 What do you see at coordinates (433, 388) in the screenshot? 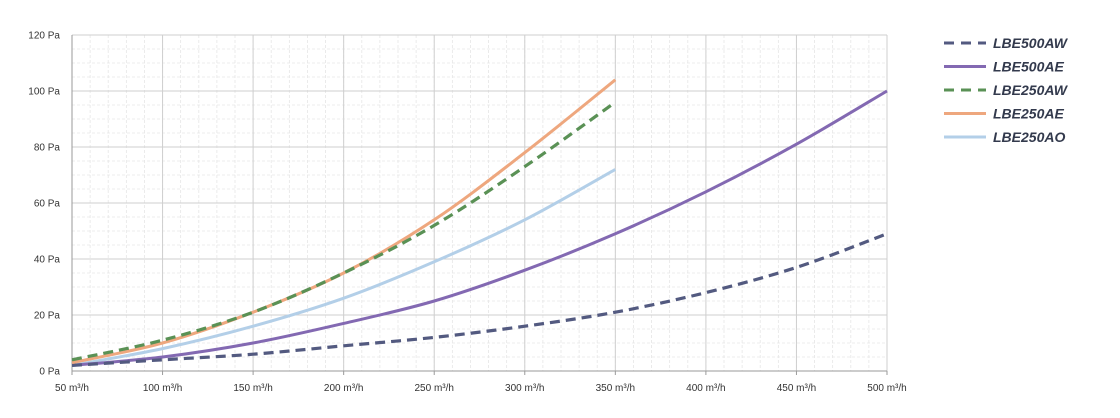
I see `x-tick-label: 250 m³/h` at bounding box center [433, 388].